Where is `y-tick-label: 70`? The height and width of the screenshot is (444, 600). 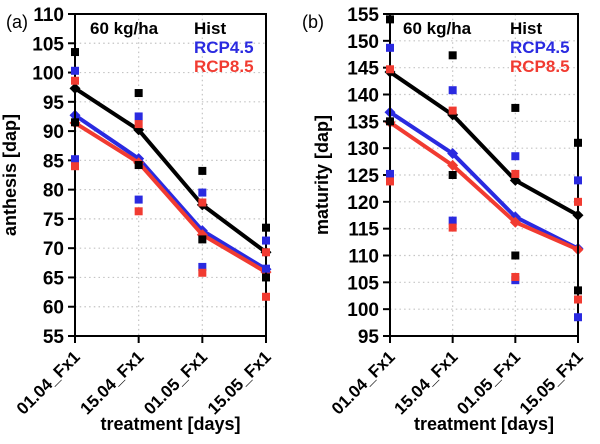
y-tick-label: 70 is located at coordinates (53, 249).